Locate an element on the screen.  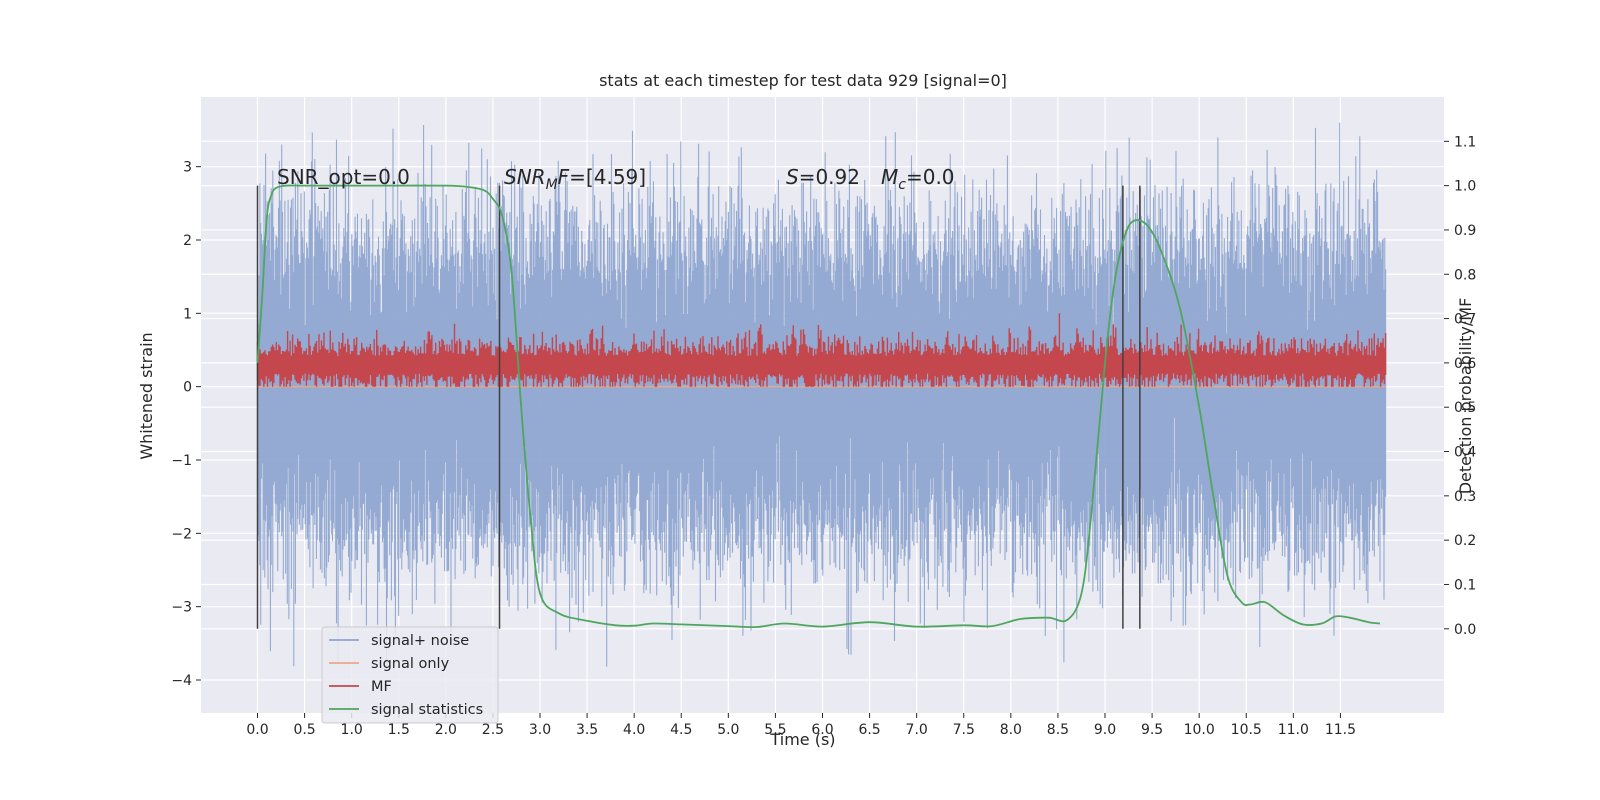
y-right-tick-label: 0.3 is located at coordinates (1465, 497).